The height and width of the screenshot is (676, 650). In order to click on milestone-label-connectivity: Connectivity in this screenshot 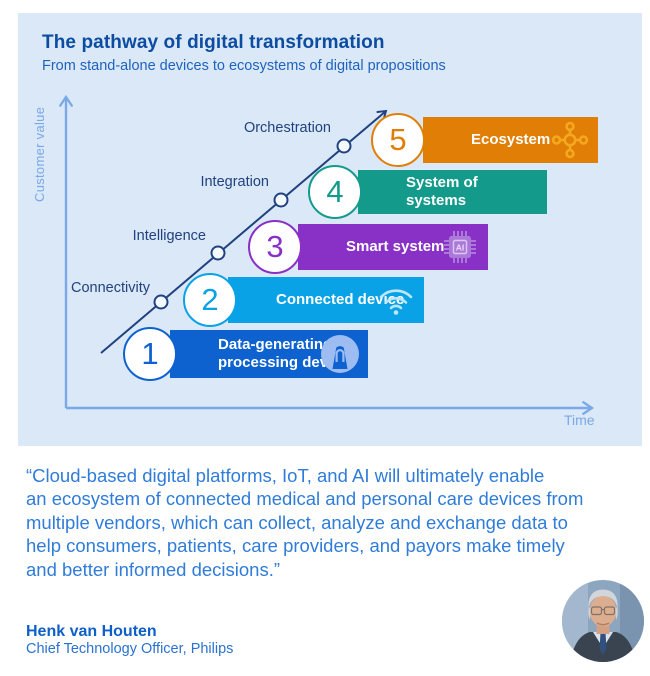, I will do `click(110, 288)`.